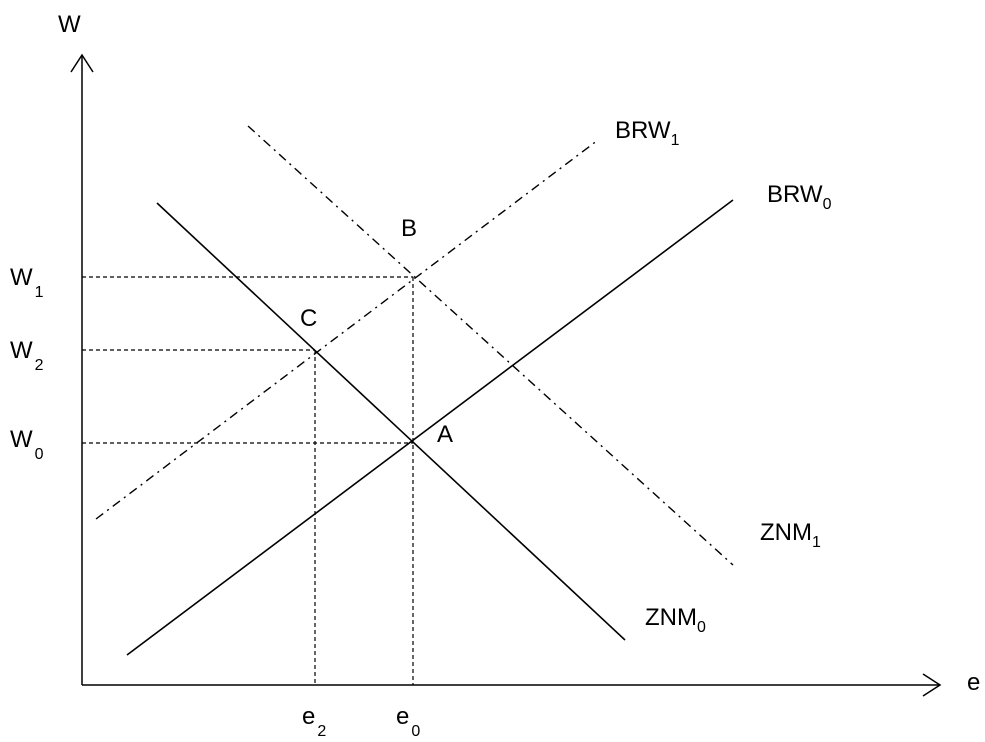 This screenshot has width=985, height=742. Describe the element at coordinates (799, 197) in the screenshot. I see `brw0-label: BRW0` at that location.